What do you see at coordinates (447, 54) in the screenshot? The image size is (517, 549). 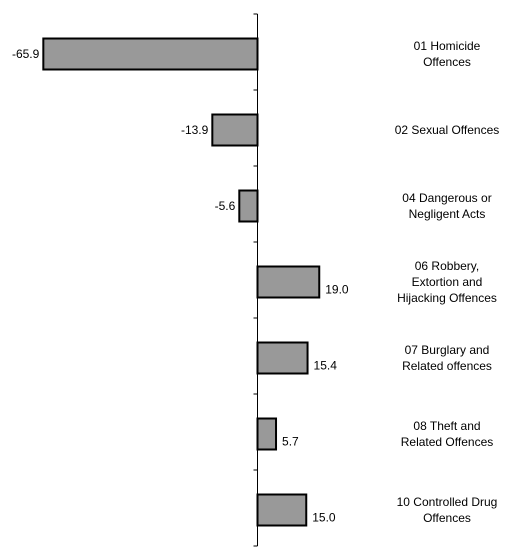 I see `category-label: 01 Homicide Offences` at bounding box center [447, 54].